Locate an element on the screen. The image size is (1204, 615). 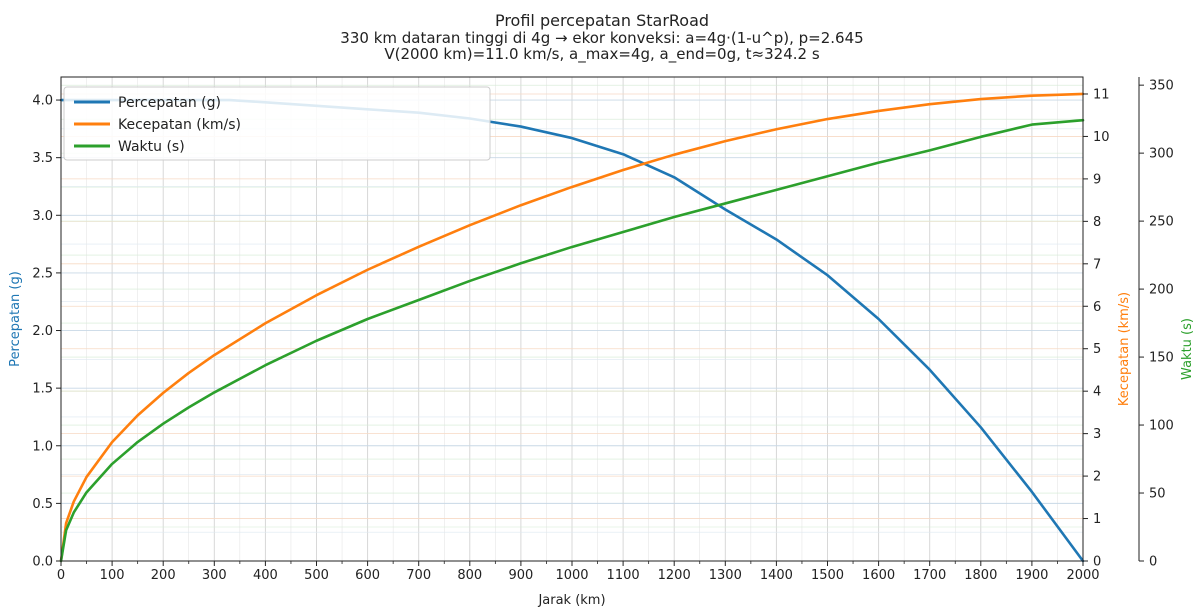
y-left-tick-label: 0.5 is located at coordinates (42, 504).